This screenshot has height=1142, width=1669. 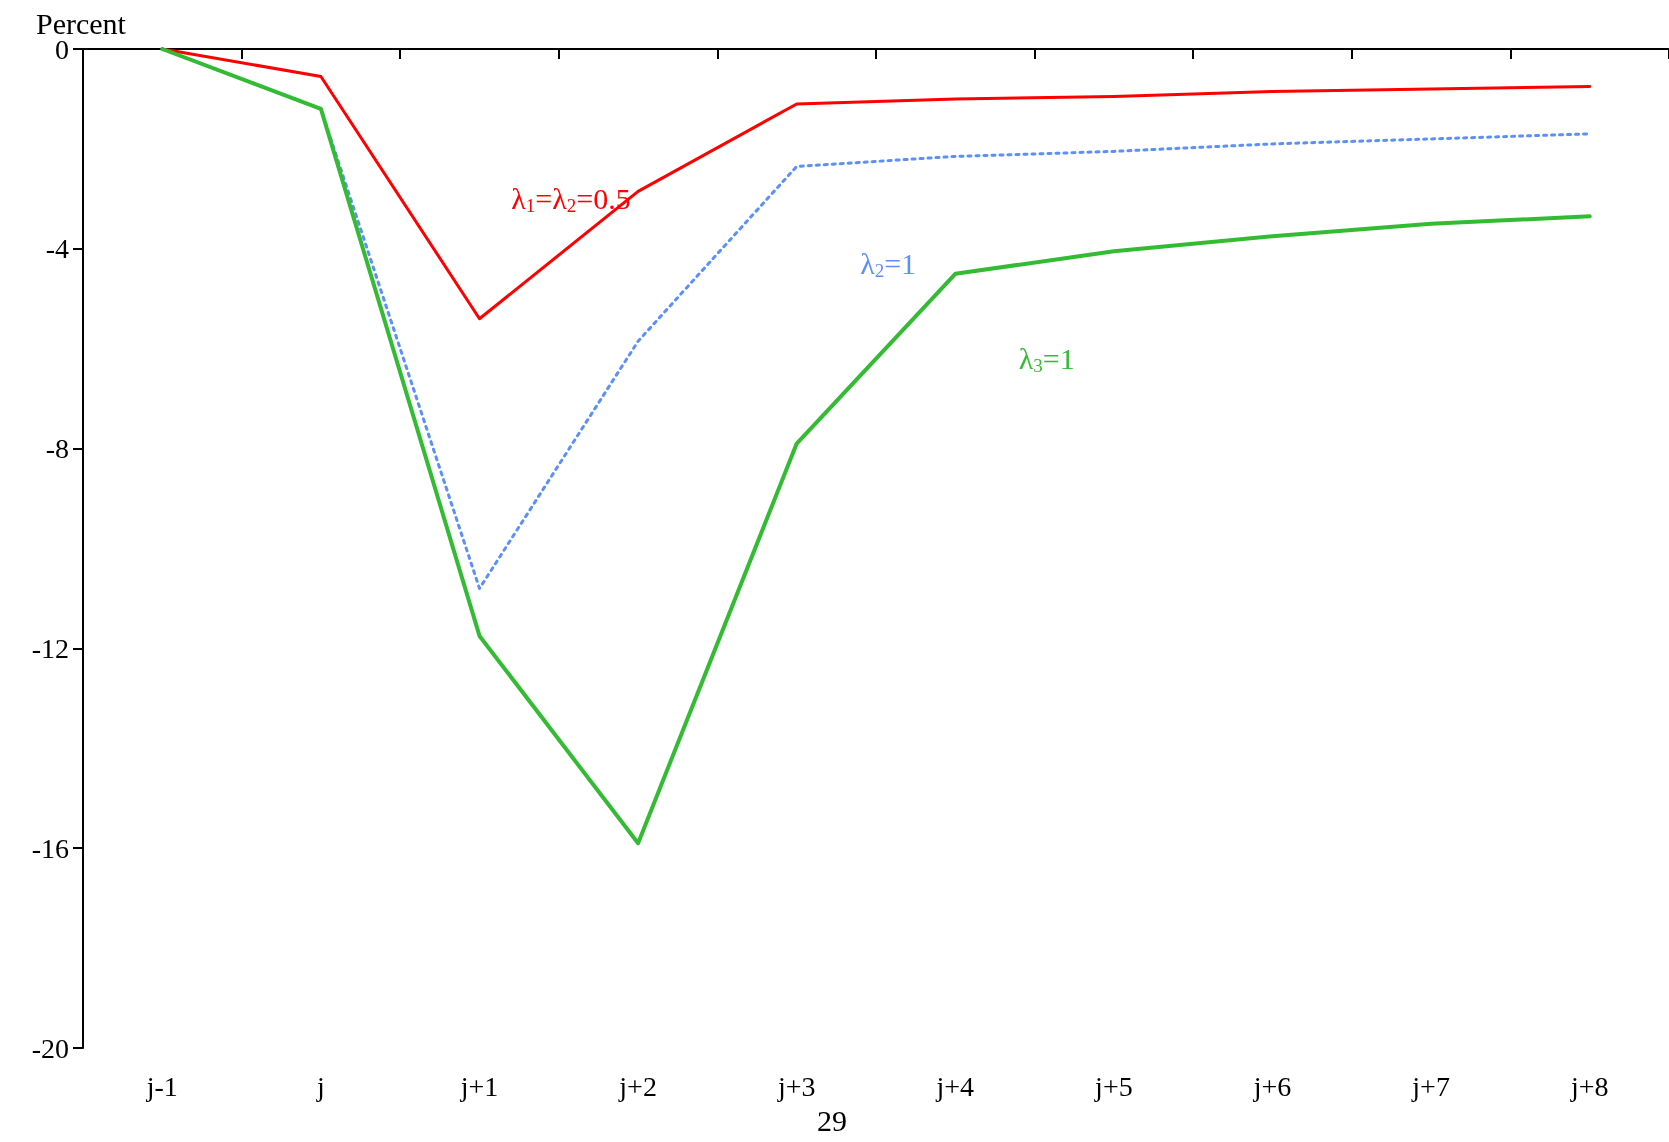 I want to click on y-tick-label: -4, so click(x=57, y=249).